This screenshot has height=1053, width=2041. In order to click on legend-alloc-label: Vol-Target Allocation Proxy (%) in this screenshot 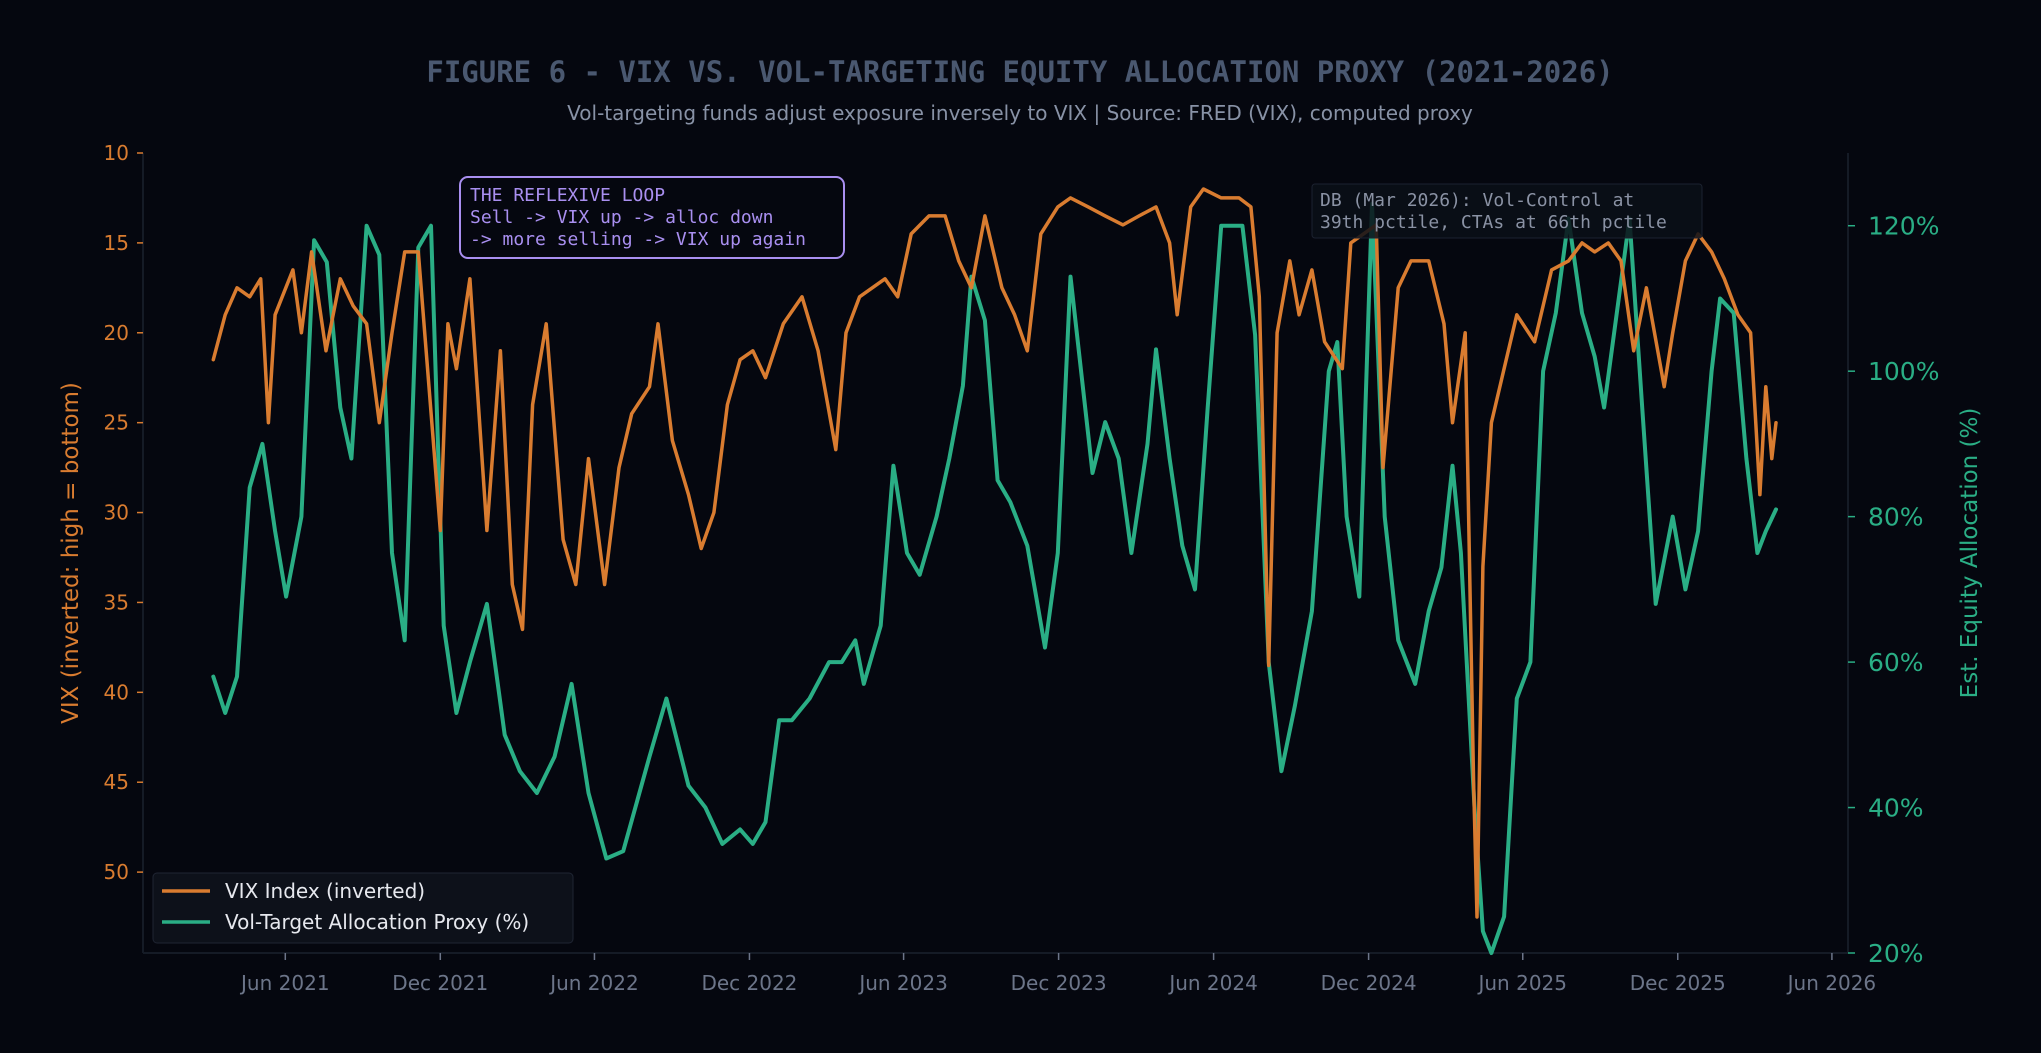, I will do `click(377, 922)`.